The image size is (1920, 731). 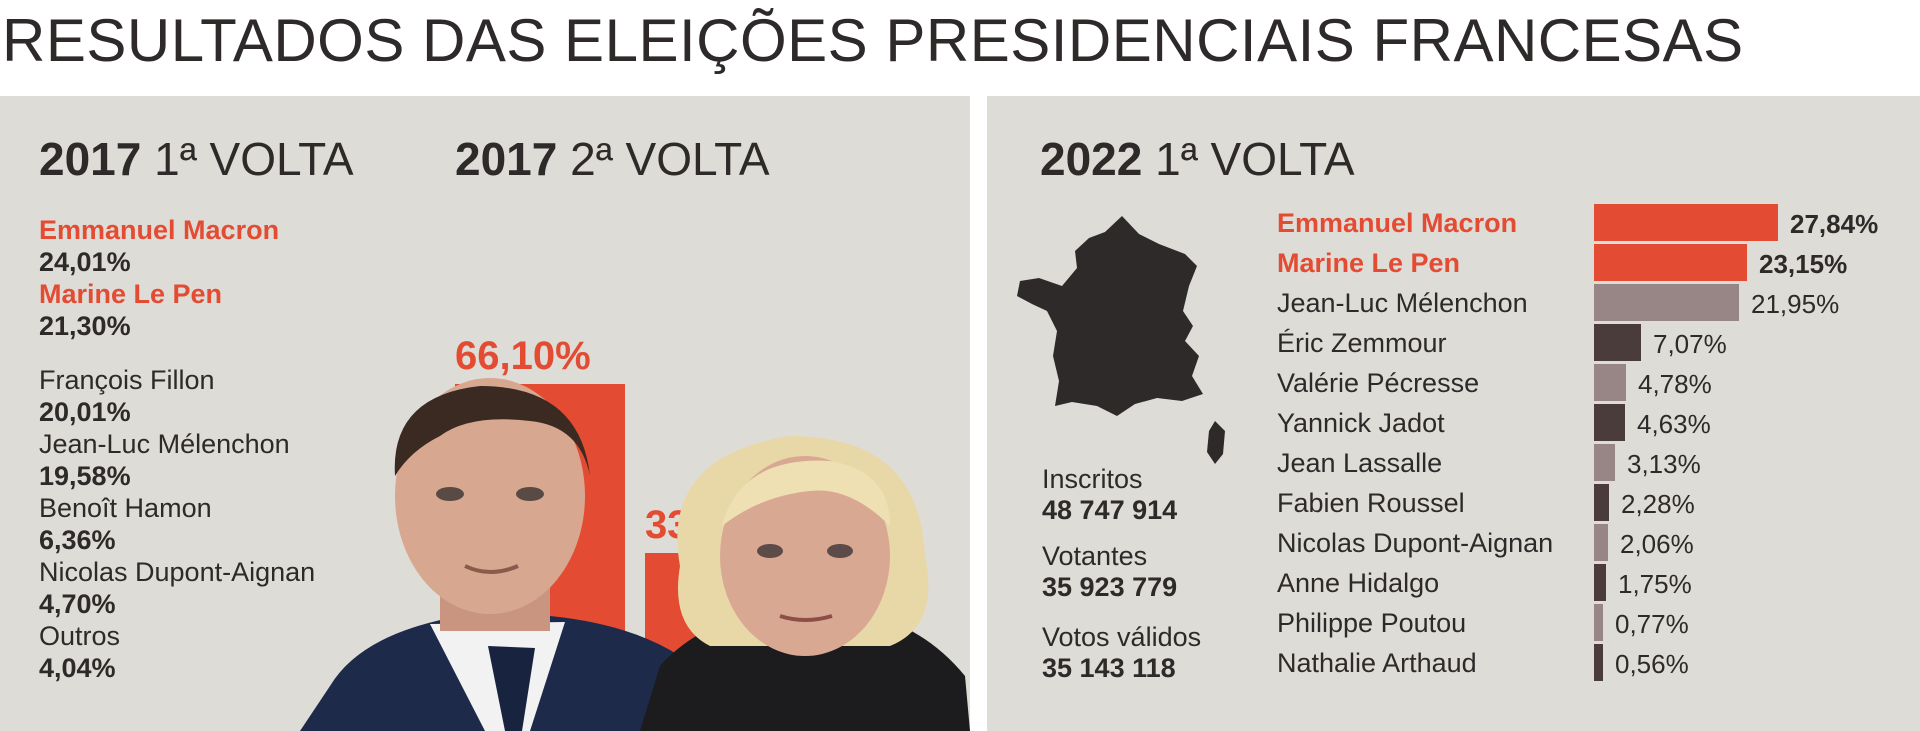 What do you see at coordinates (1091, 159) in the screenshot?
I see `heading-year: 2022` at bounding box center [1091, 159].